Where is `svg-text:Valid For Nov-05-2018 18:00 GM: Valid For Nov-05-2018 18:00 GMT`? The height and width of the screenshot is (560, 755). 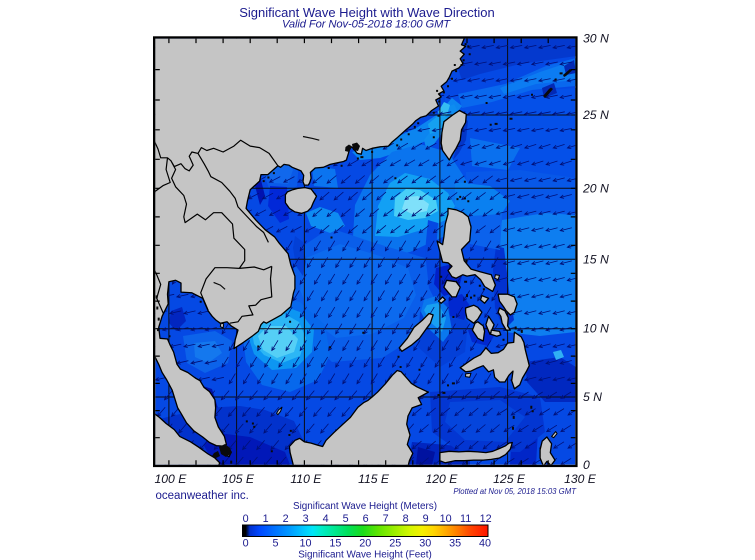 svg-text:Valid For Nov-05-2018 18:00 GM: Valid For Nov-05-2018 18:00 GMT is located at coordinates (366, 25).